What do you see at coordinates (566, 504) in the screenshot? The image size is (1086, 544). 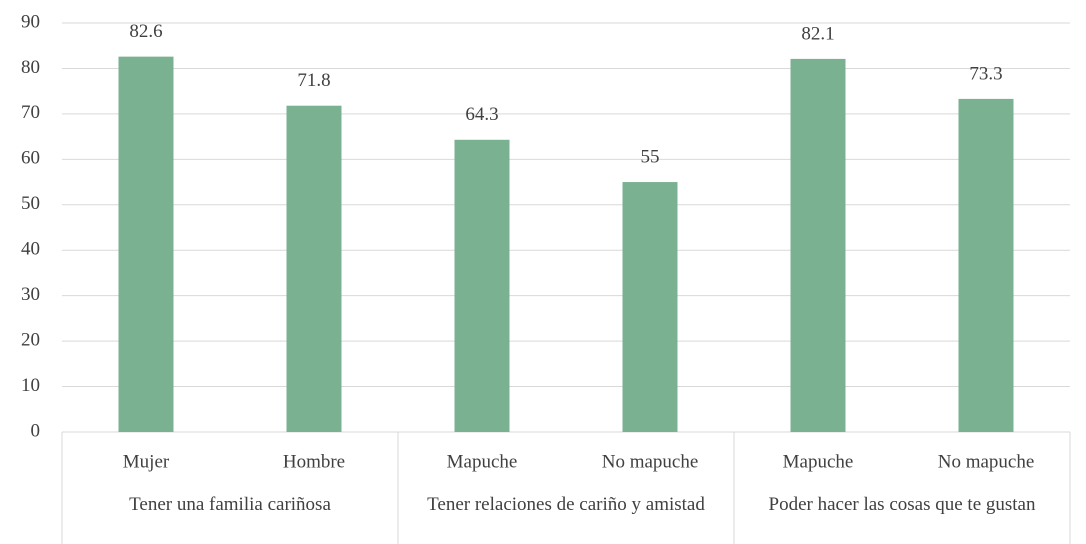 I see `group-label: Tener relaciones de cariño y amistad` at bounding box center [566, 504].